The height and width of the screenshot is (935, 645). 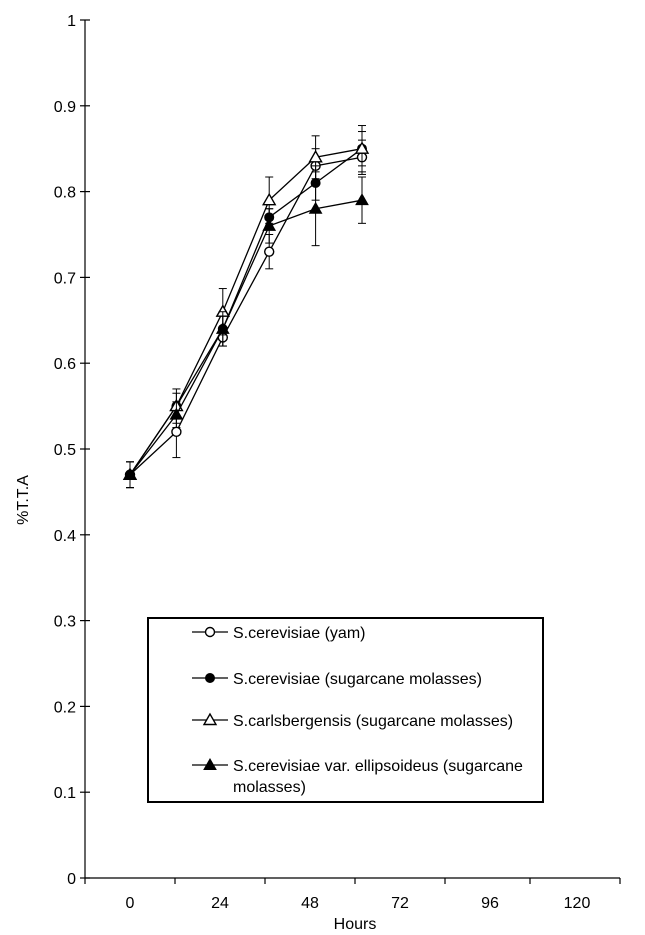 I want to click on y-tick-label: 0.1, so click(x=65, y=793).